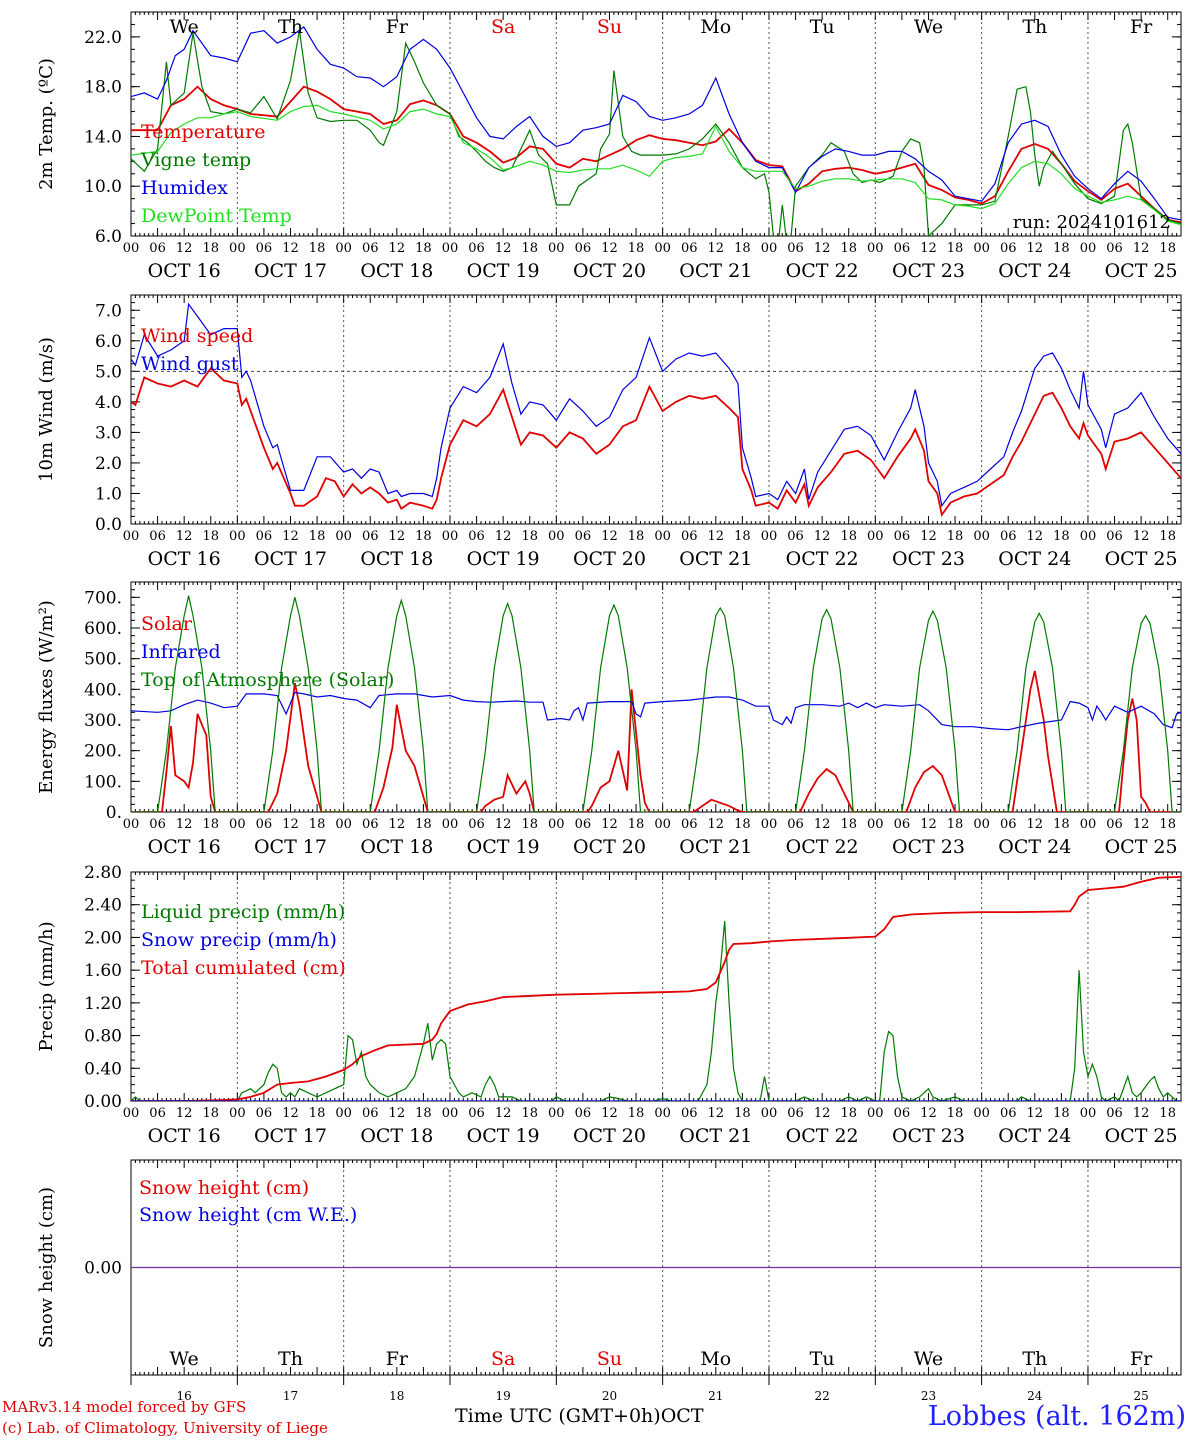 Image resolution: width=1194 pixels, height=1440 pixels. What do you see at coordinates (103, 721) in the screenshot?
I see `y-tick-label: 300.` at bounding box center [103, 721].